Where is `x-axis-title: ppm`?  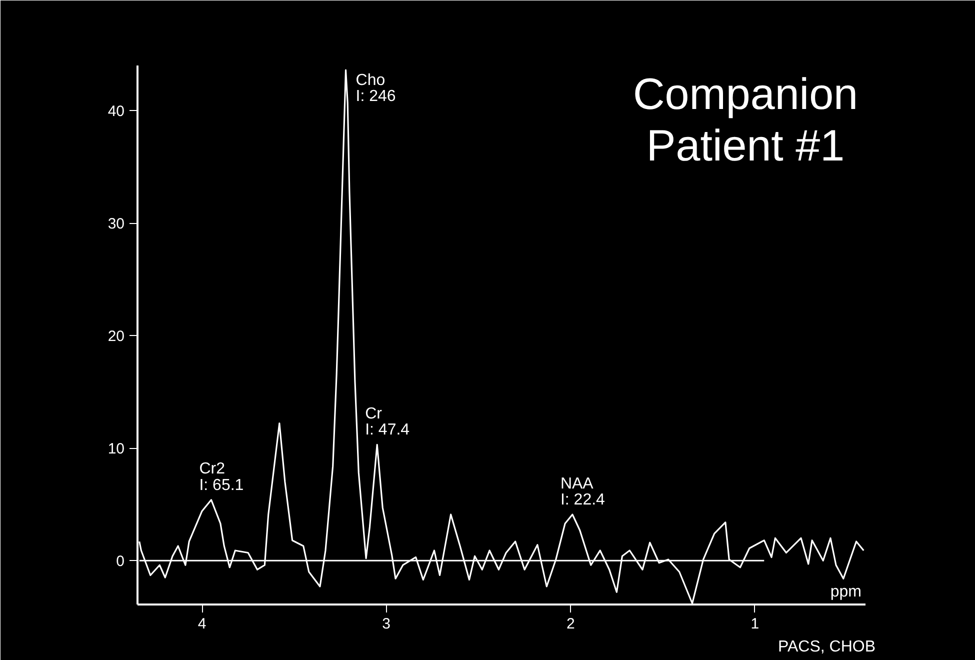
x-axis-title: ppm is located at coordinates (846, 592).